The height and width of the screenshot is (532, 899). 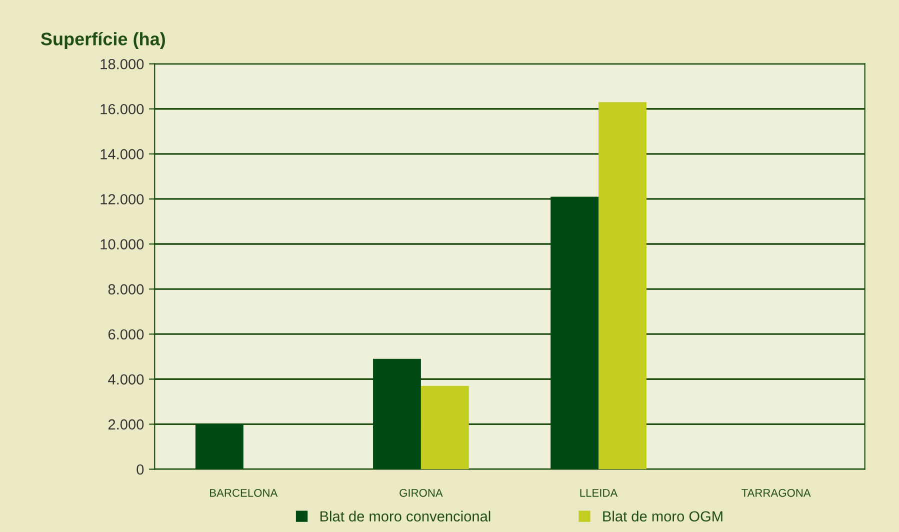 What do you see at coordinates (599, 493) in the screenshot?
I see `x-tick-label: LLEIDA` at bounding box center [599, 493].